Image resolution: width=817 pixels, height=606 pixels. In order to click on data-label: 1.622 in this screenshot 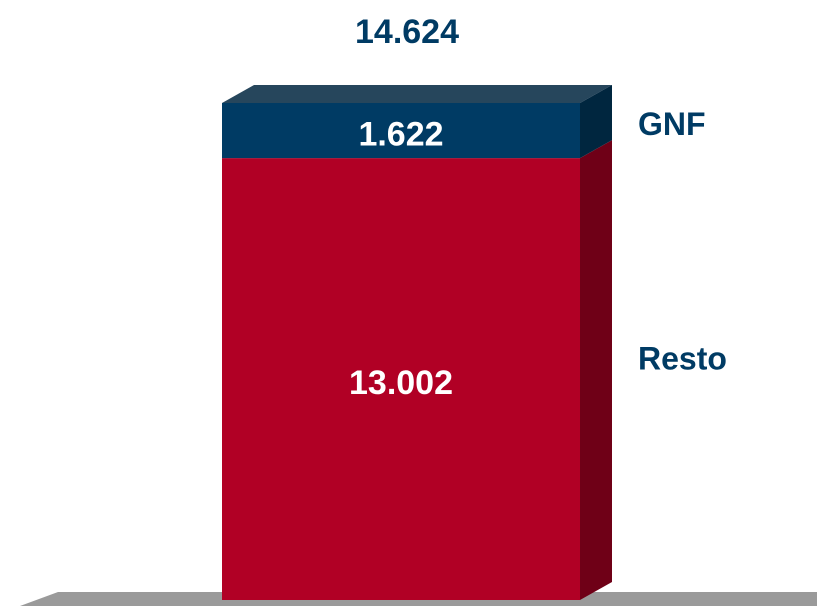, I will do `click(400, 135)`.